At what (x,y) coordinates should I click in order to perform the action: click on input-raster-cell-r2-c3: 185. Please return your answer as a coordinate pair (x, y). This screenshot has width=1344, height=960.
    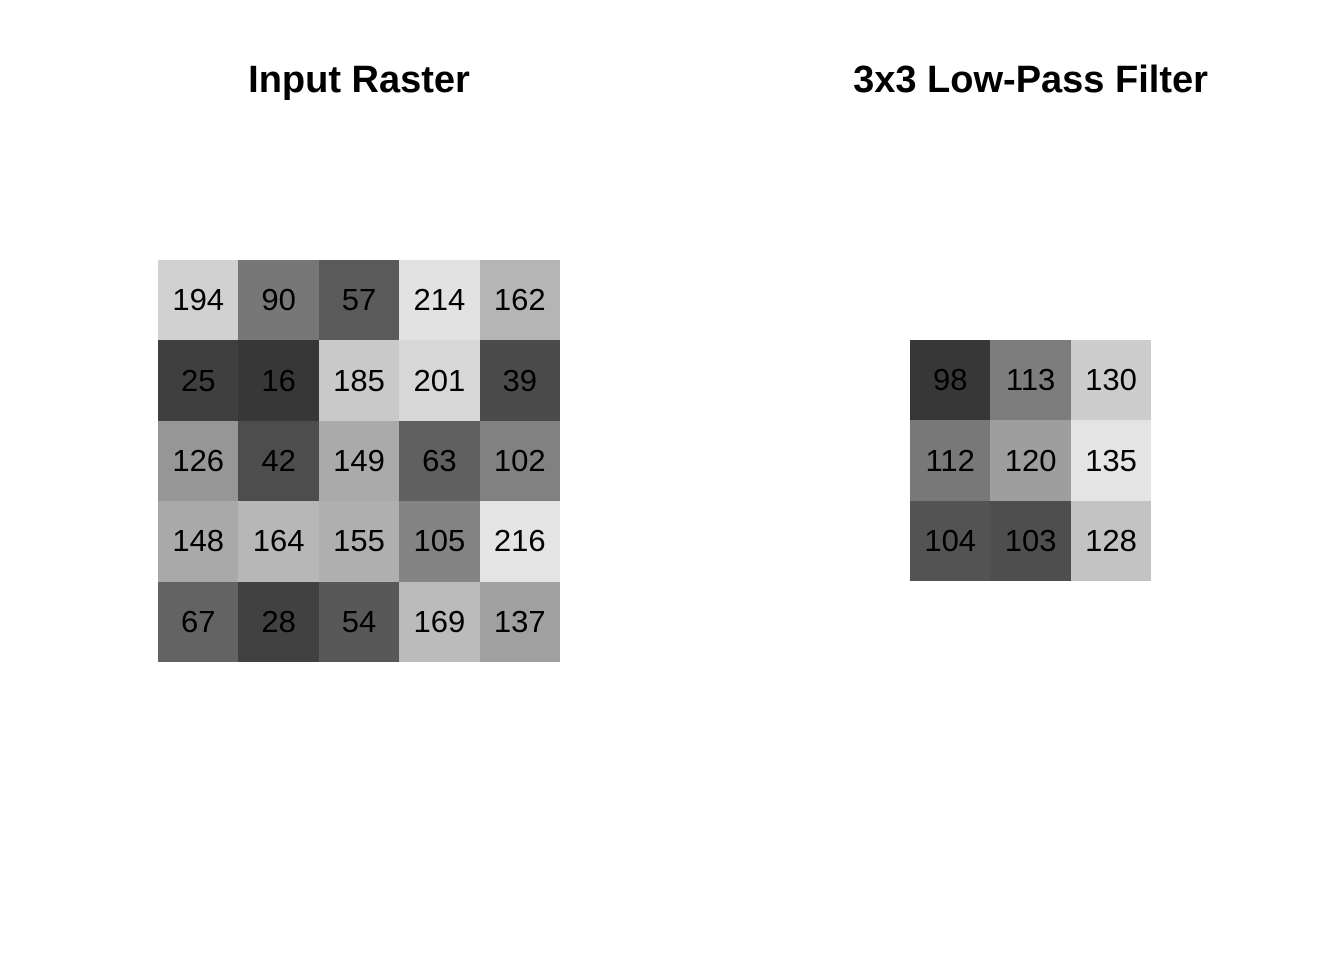
    Looking at the image, I should click on (359, 380).